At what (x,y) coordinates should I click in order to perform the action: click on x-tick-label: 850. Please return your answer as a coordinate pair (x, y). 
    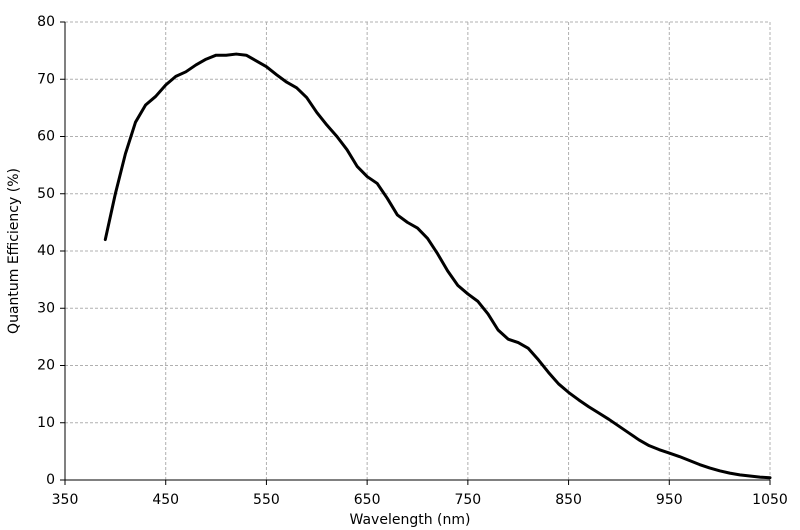
    Looking at the image, I should click on (568, 500).